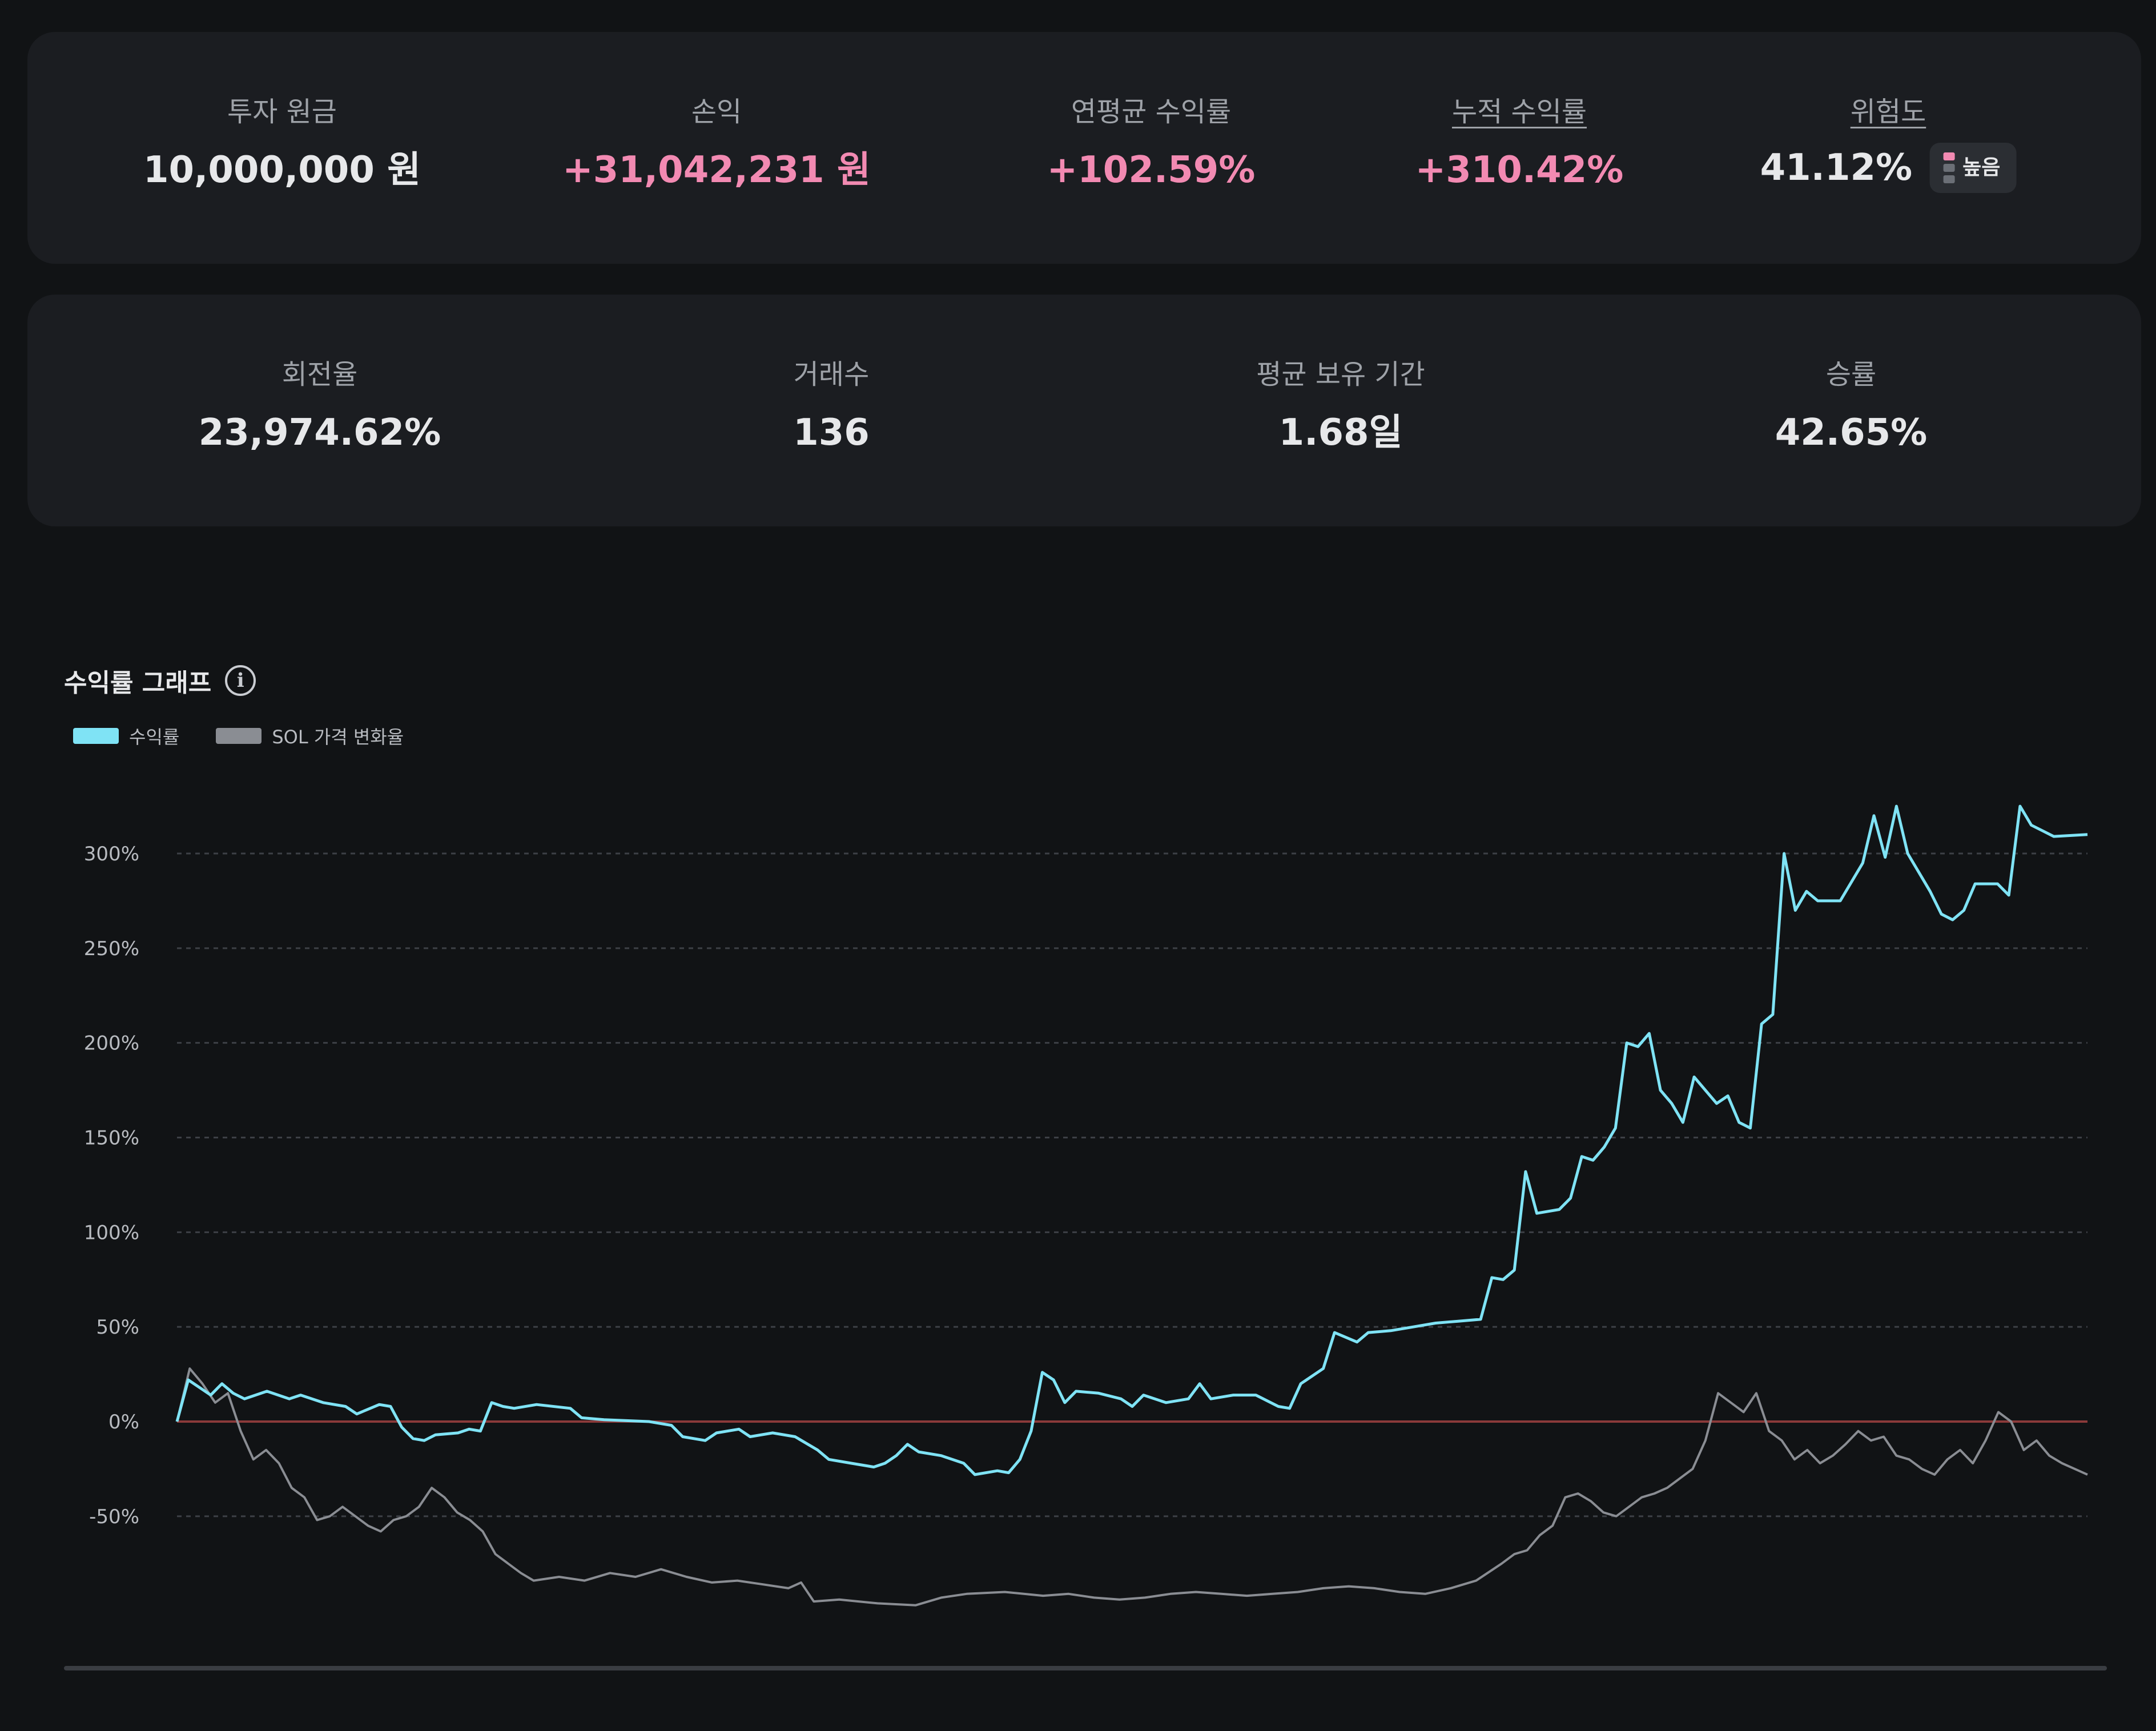 The height and width of the screenshot is (1731, 2156). I want to click on stat-label: 승률, so click(1851, 375).